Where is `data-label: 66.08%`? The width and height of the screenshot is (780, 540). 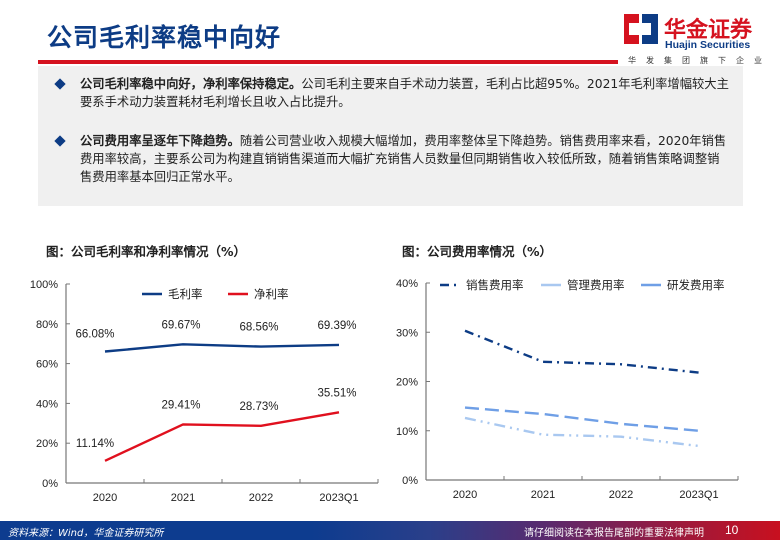 data-label: 66.08% is located at coordinates (94, 335).